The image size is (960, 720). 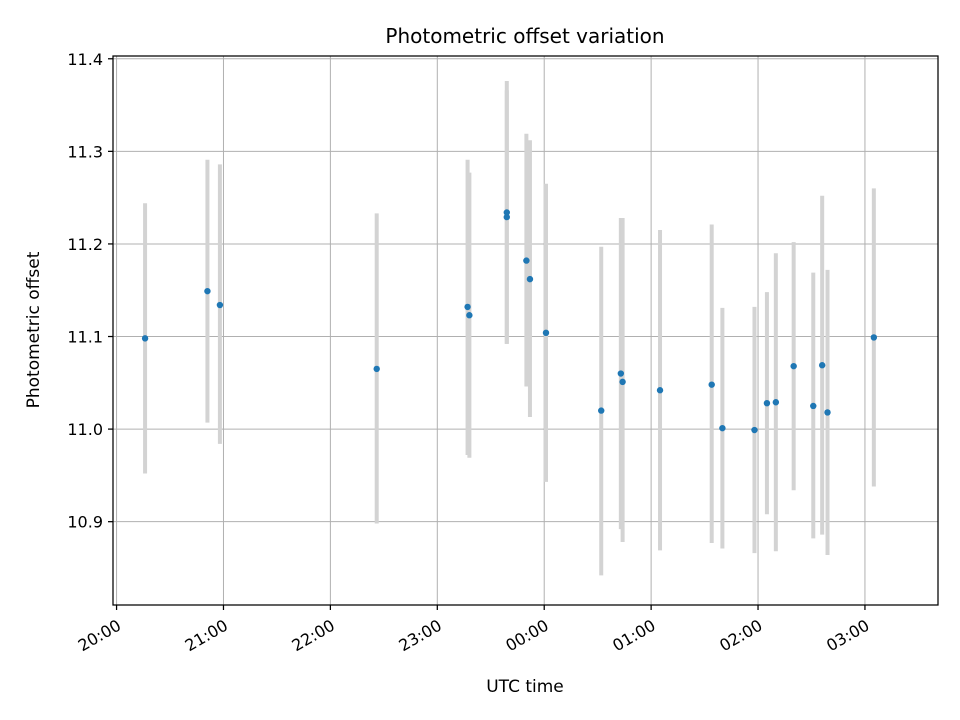 What do you see at coordinates (85, 429) in the screenshot?
I see `y-tick-label: 11.0` at bounding box center [85, 429].